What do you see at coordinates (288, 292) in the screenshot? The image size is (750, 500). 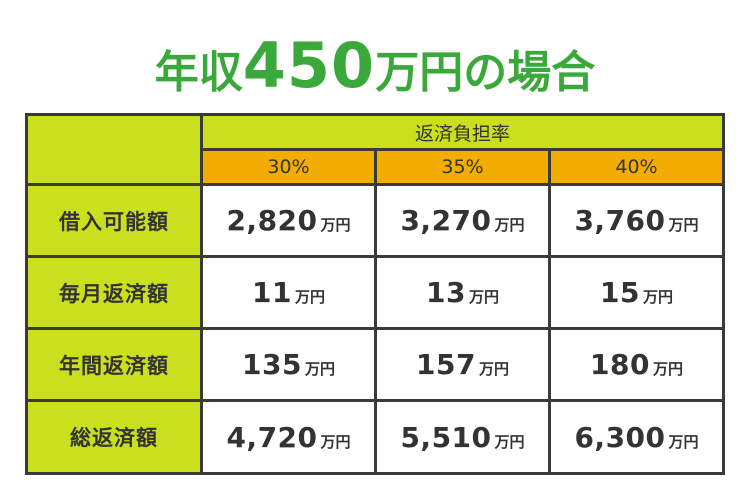 I see `table-cell: 11 万円` at bounding box center [288, 292].